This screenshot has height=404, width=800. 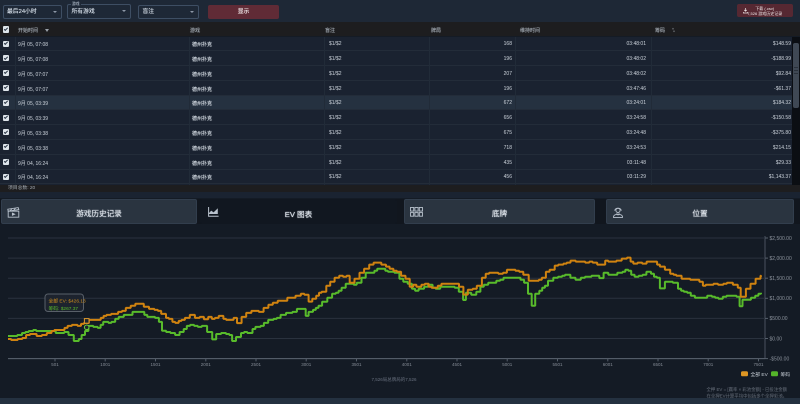 I want to click on svg-text: 1001, so click(x=105, y=364).